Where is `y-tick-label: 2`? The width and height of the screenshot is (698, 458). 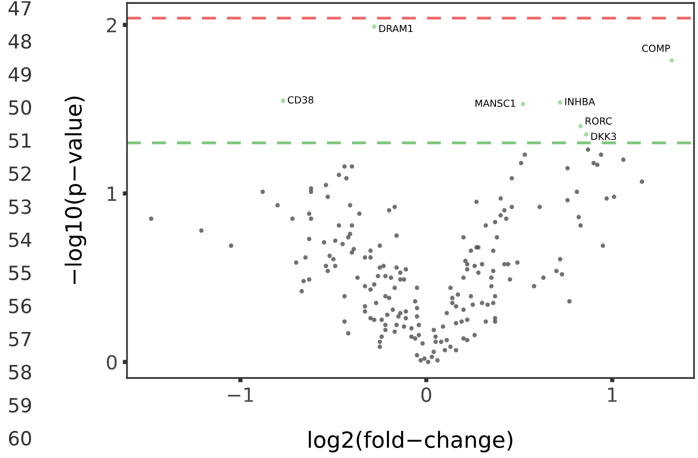 y-tick-label: 2 is located at coordinates (111, 25).